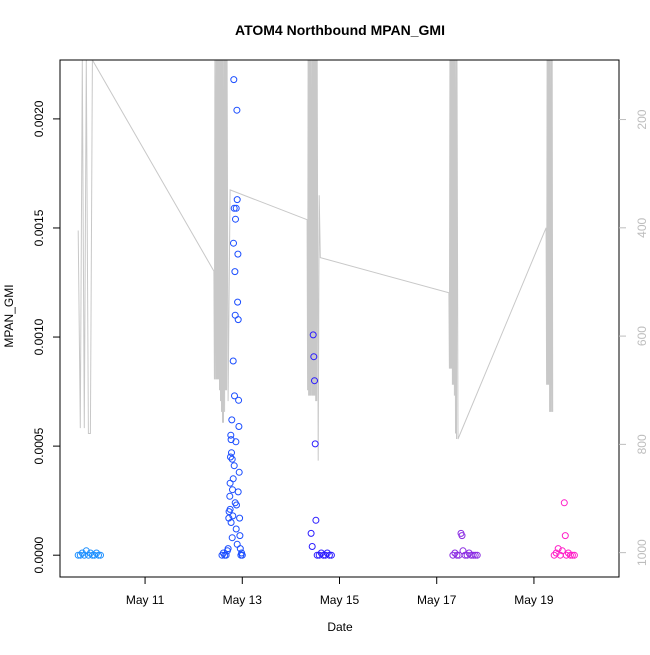  What do you see at coordinates (642, 227) in the screenshot?
I see `y2-tick-label: 400` at bounding box center [642, 227].